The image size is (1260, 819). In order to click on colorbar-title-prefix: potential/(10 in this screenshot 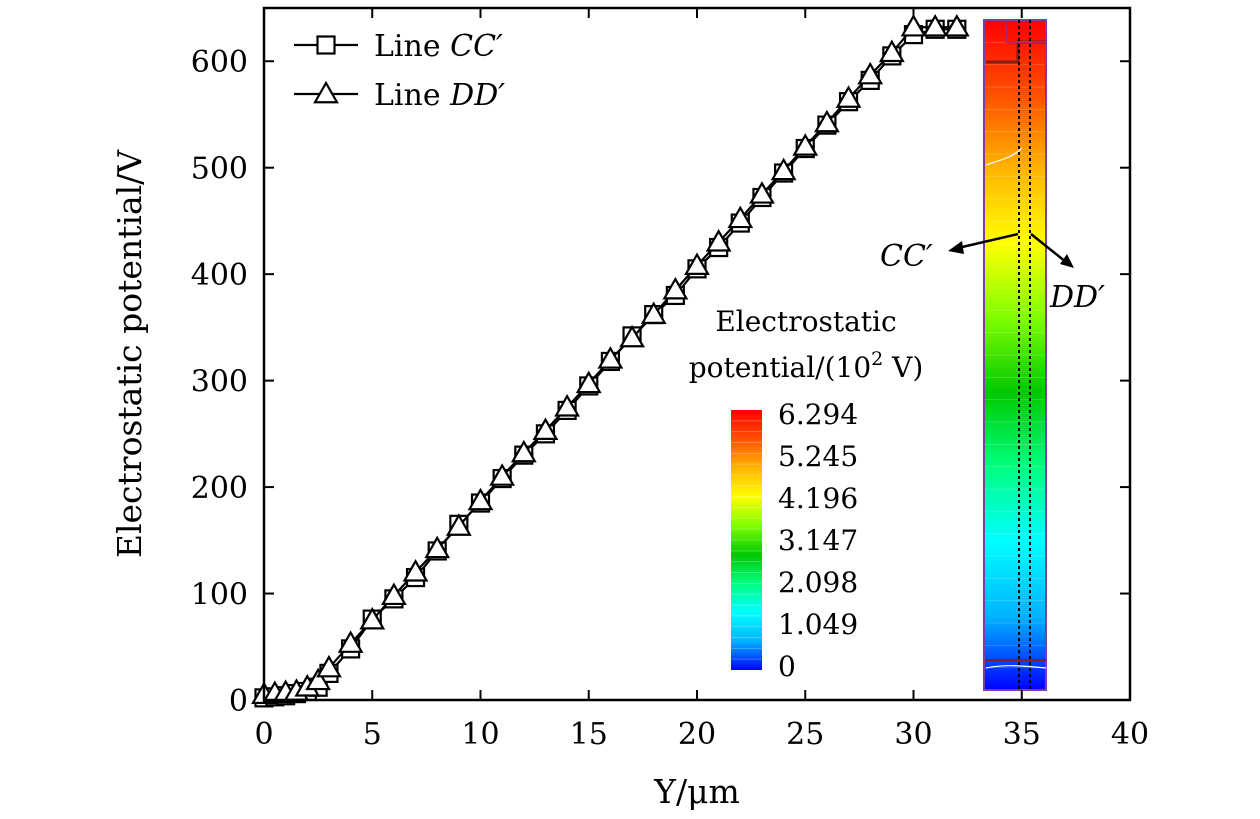, I will do `click(780, 367)`.